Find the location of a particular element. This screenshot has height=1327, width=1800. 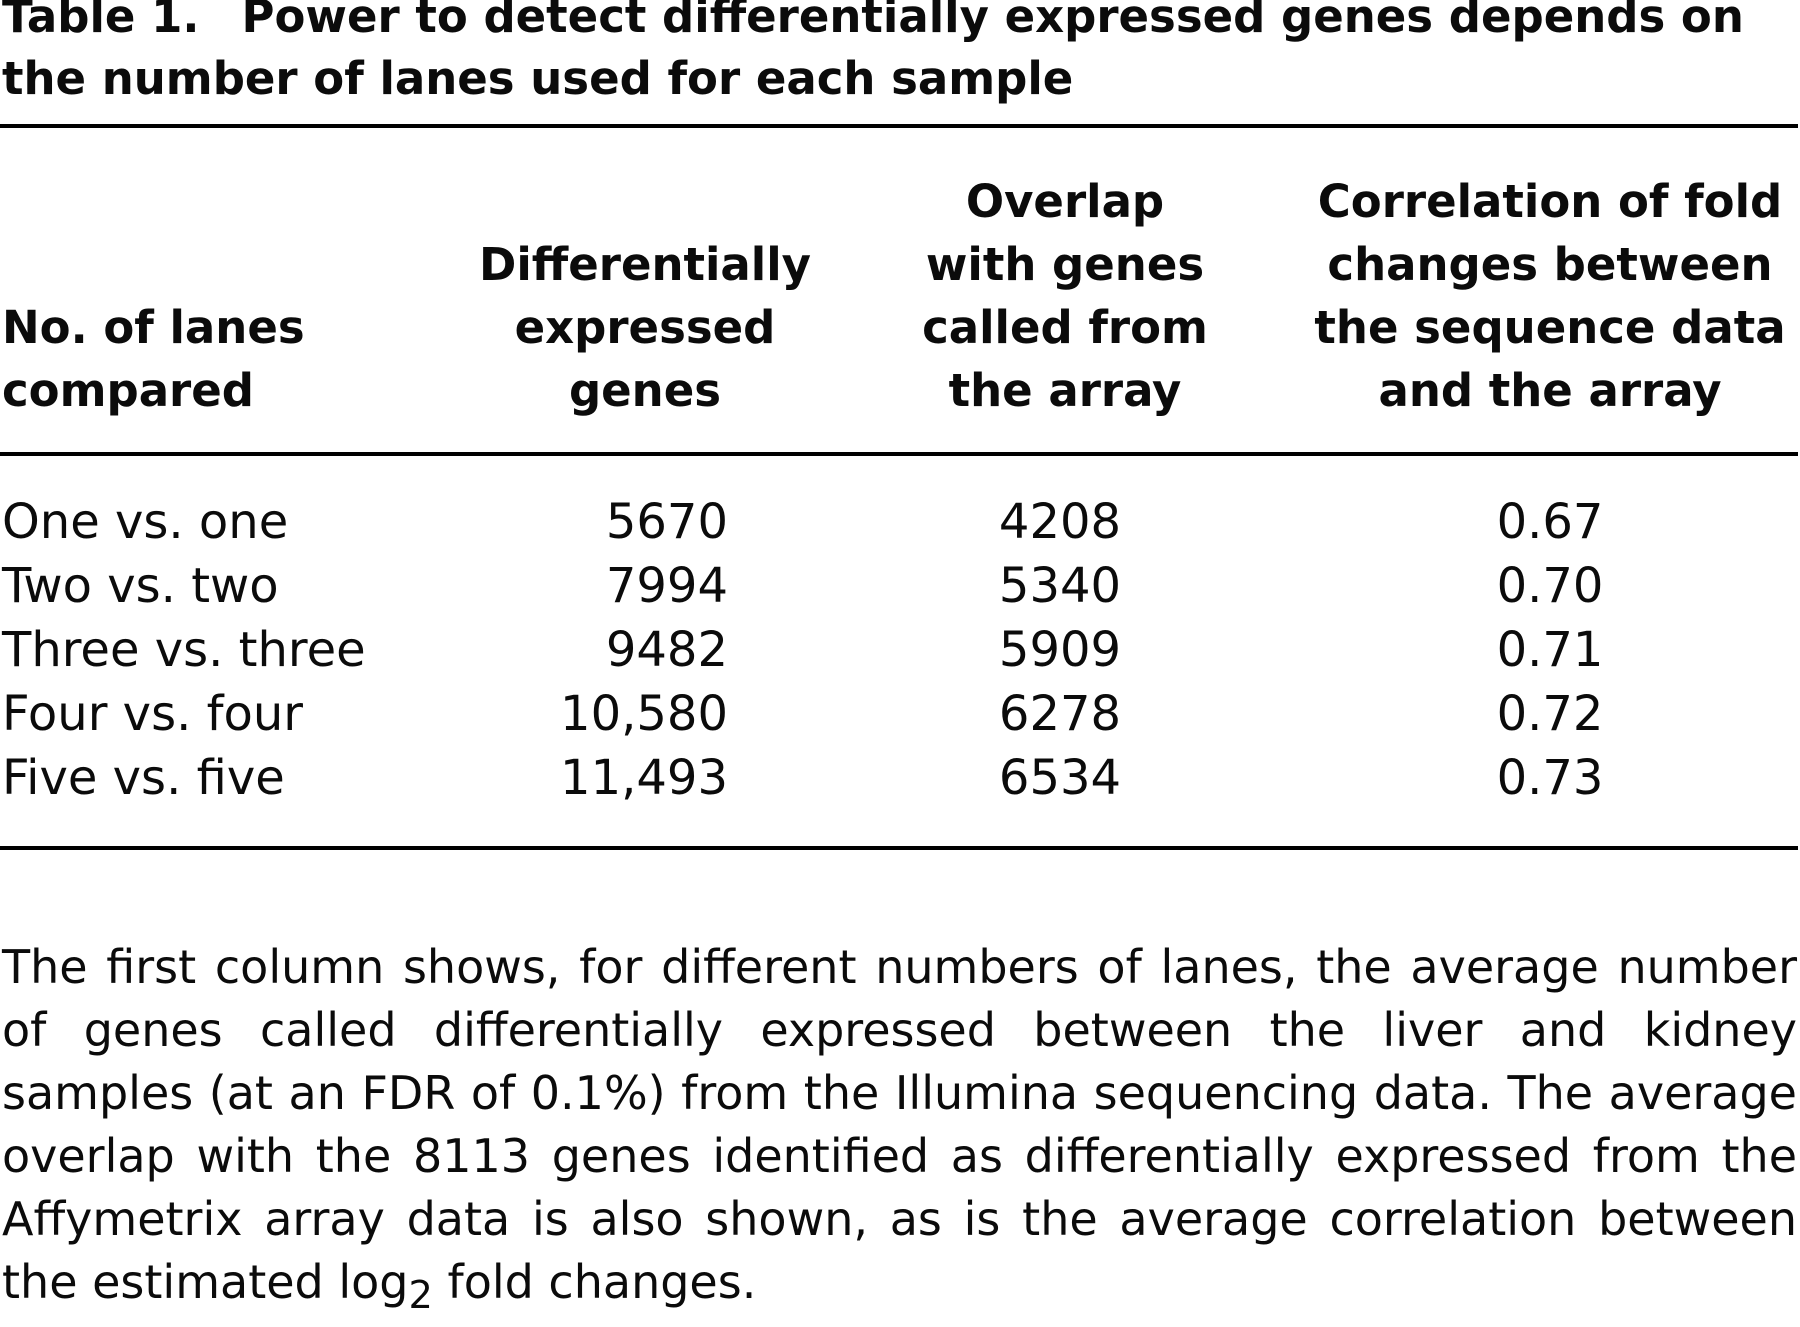

header-lanes: No. of lanes compared is located at coordinates (212, 295).